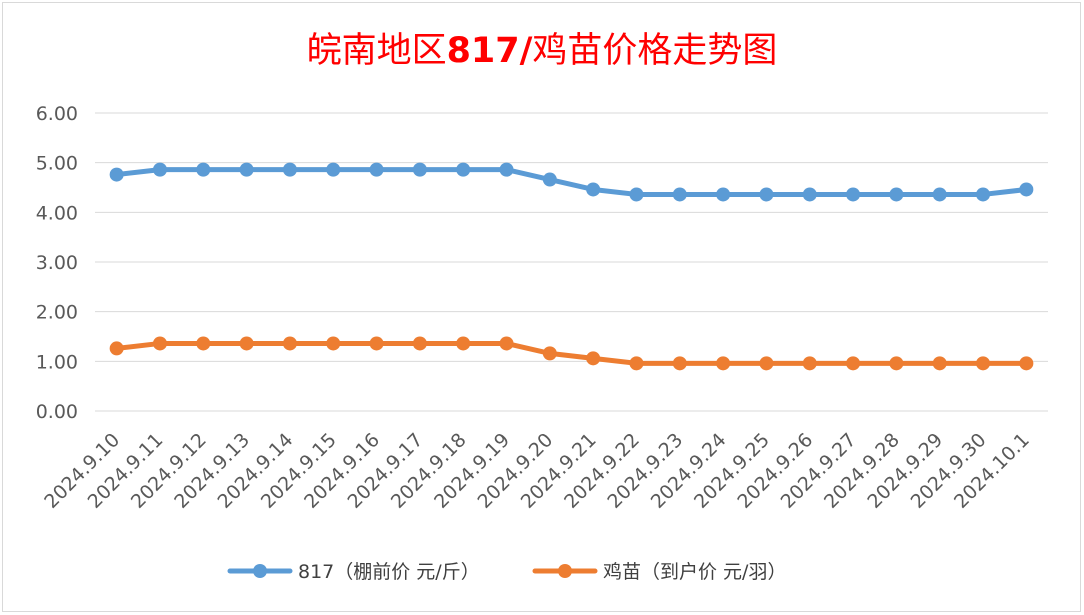  What do you see at coordinates (506, 572) in the screenshot?
I see `legend: 817（棚前价 元/斤） 鸡苗（到户价 元/羽）` at bounding box center [506, 572].